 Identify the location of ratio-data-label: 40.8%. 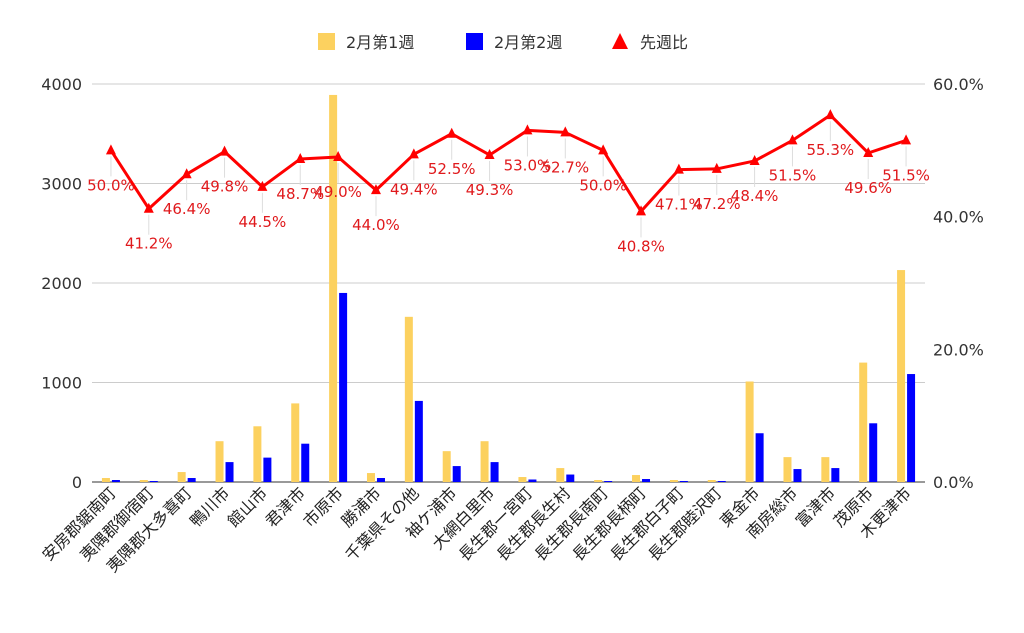
(641, 246).